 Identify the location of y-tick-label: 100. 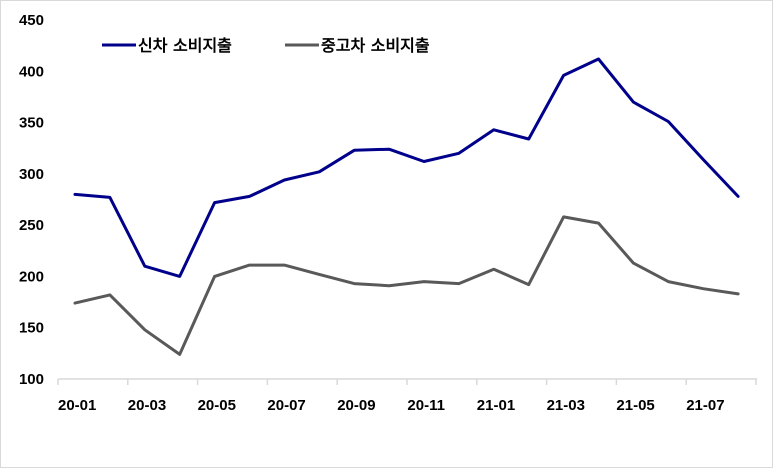
(31, 379).